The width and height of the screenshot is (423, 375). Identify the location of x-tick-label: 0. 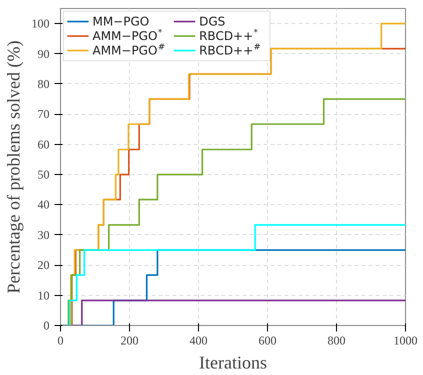
(61, 341).